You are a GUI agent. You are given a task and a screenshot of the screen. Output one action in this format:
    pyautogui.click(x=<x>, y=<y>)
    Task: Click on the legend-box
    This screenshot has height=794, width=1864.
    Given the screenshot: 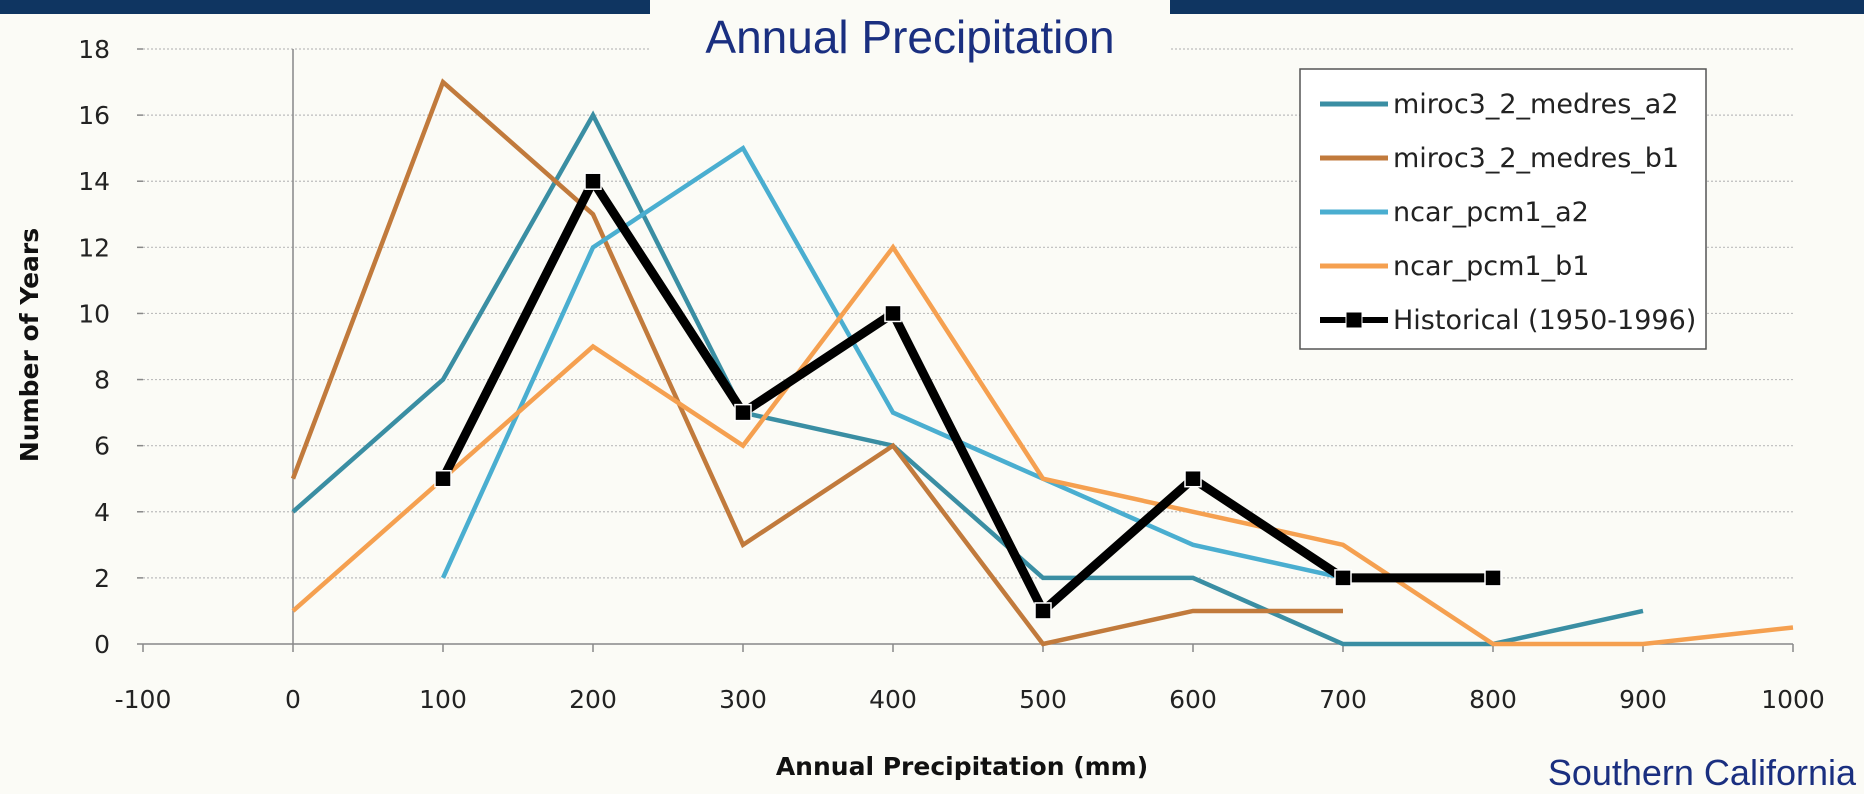 What is the action you would take?
    pyautogui.click(x=1503, y=209)
    